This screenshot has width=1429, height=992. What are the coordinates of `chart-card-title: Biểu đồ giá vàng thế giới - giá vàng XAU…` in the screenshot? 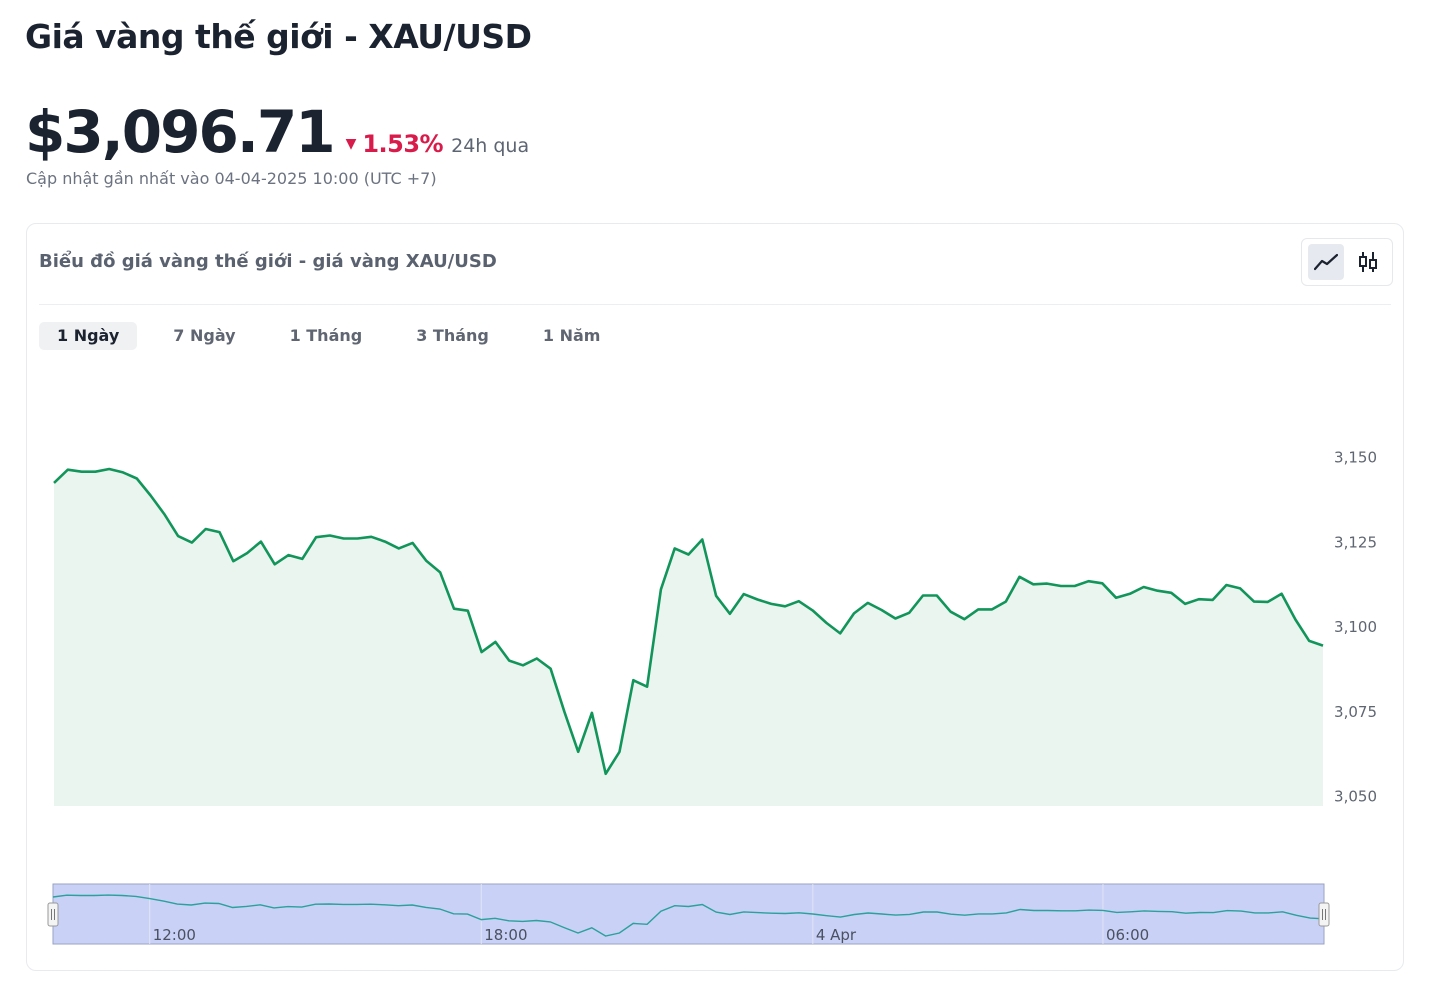 It's located at (268, 261).